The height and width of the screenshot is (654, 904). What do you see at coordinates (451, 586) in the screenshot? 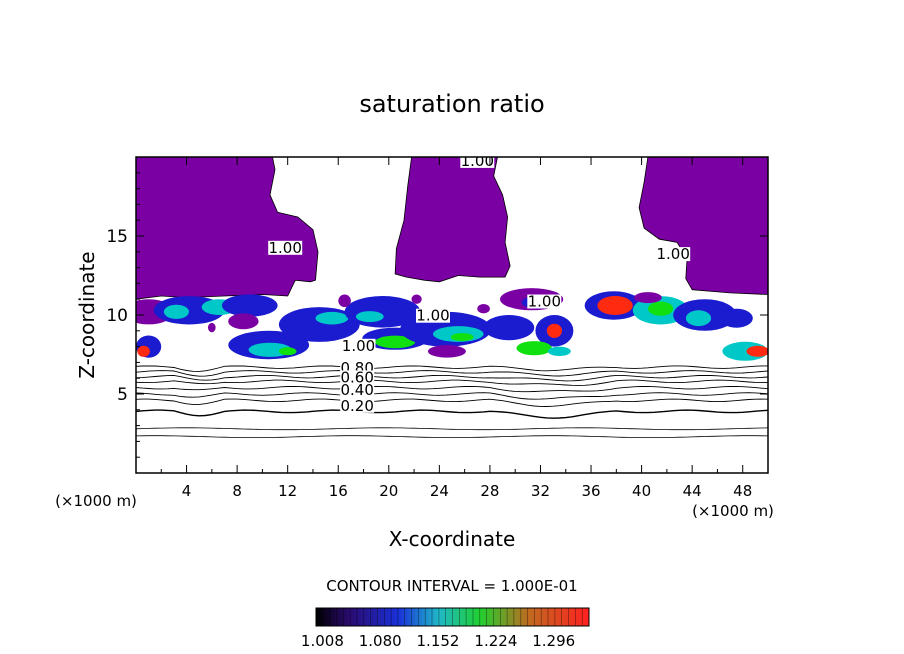
I see `contour-interval-label: CONTOUR INTERVAL = 1.000E-01` at bounding box center [451, 586].